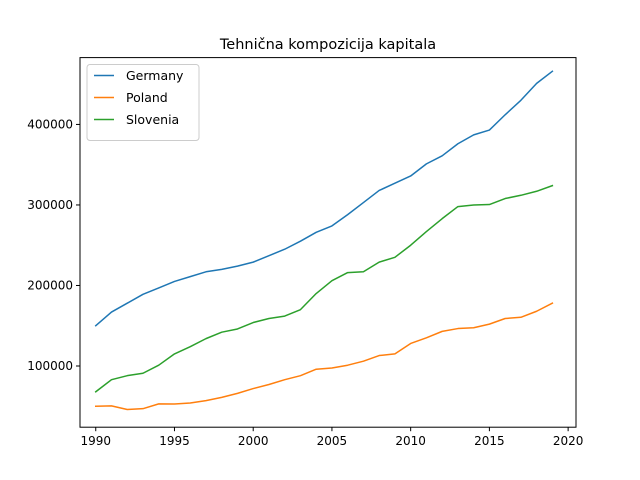 The height and width of the screenshot is (480, 640). What do you see at coordinates (95, 441) in the screenshot?
I see `x-tick-label: 1990` at bounding box center [95, 441].